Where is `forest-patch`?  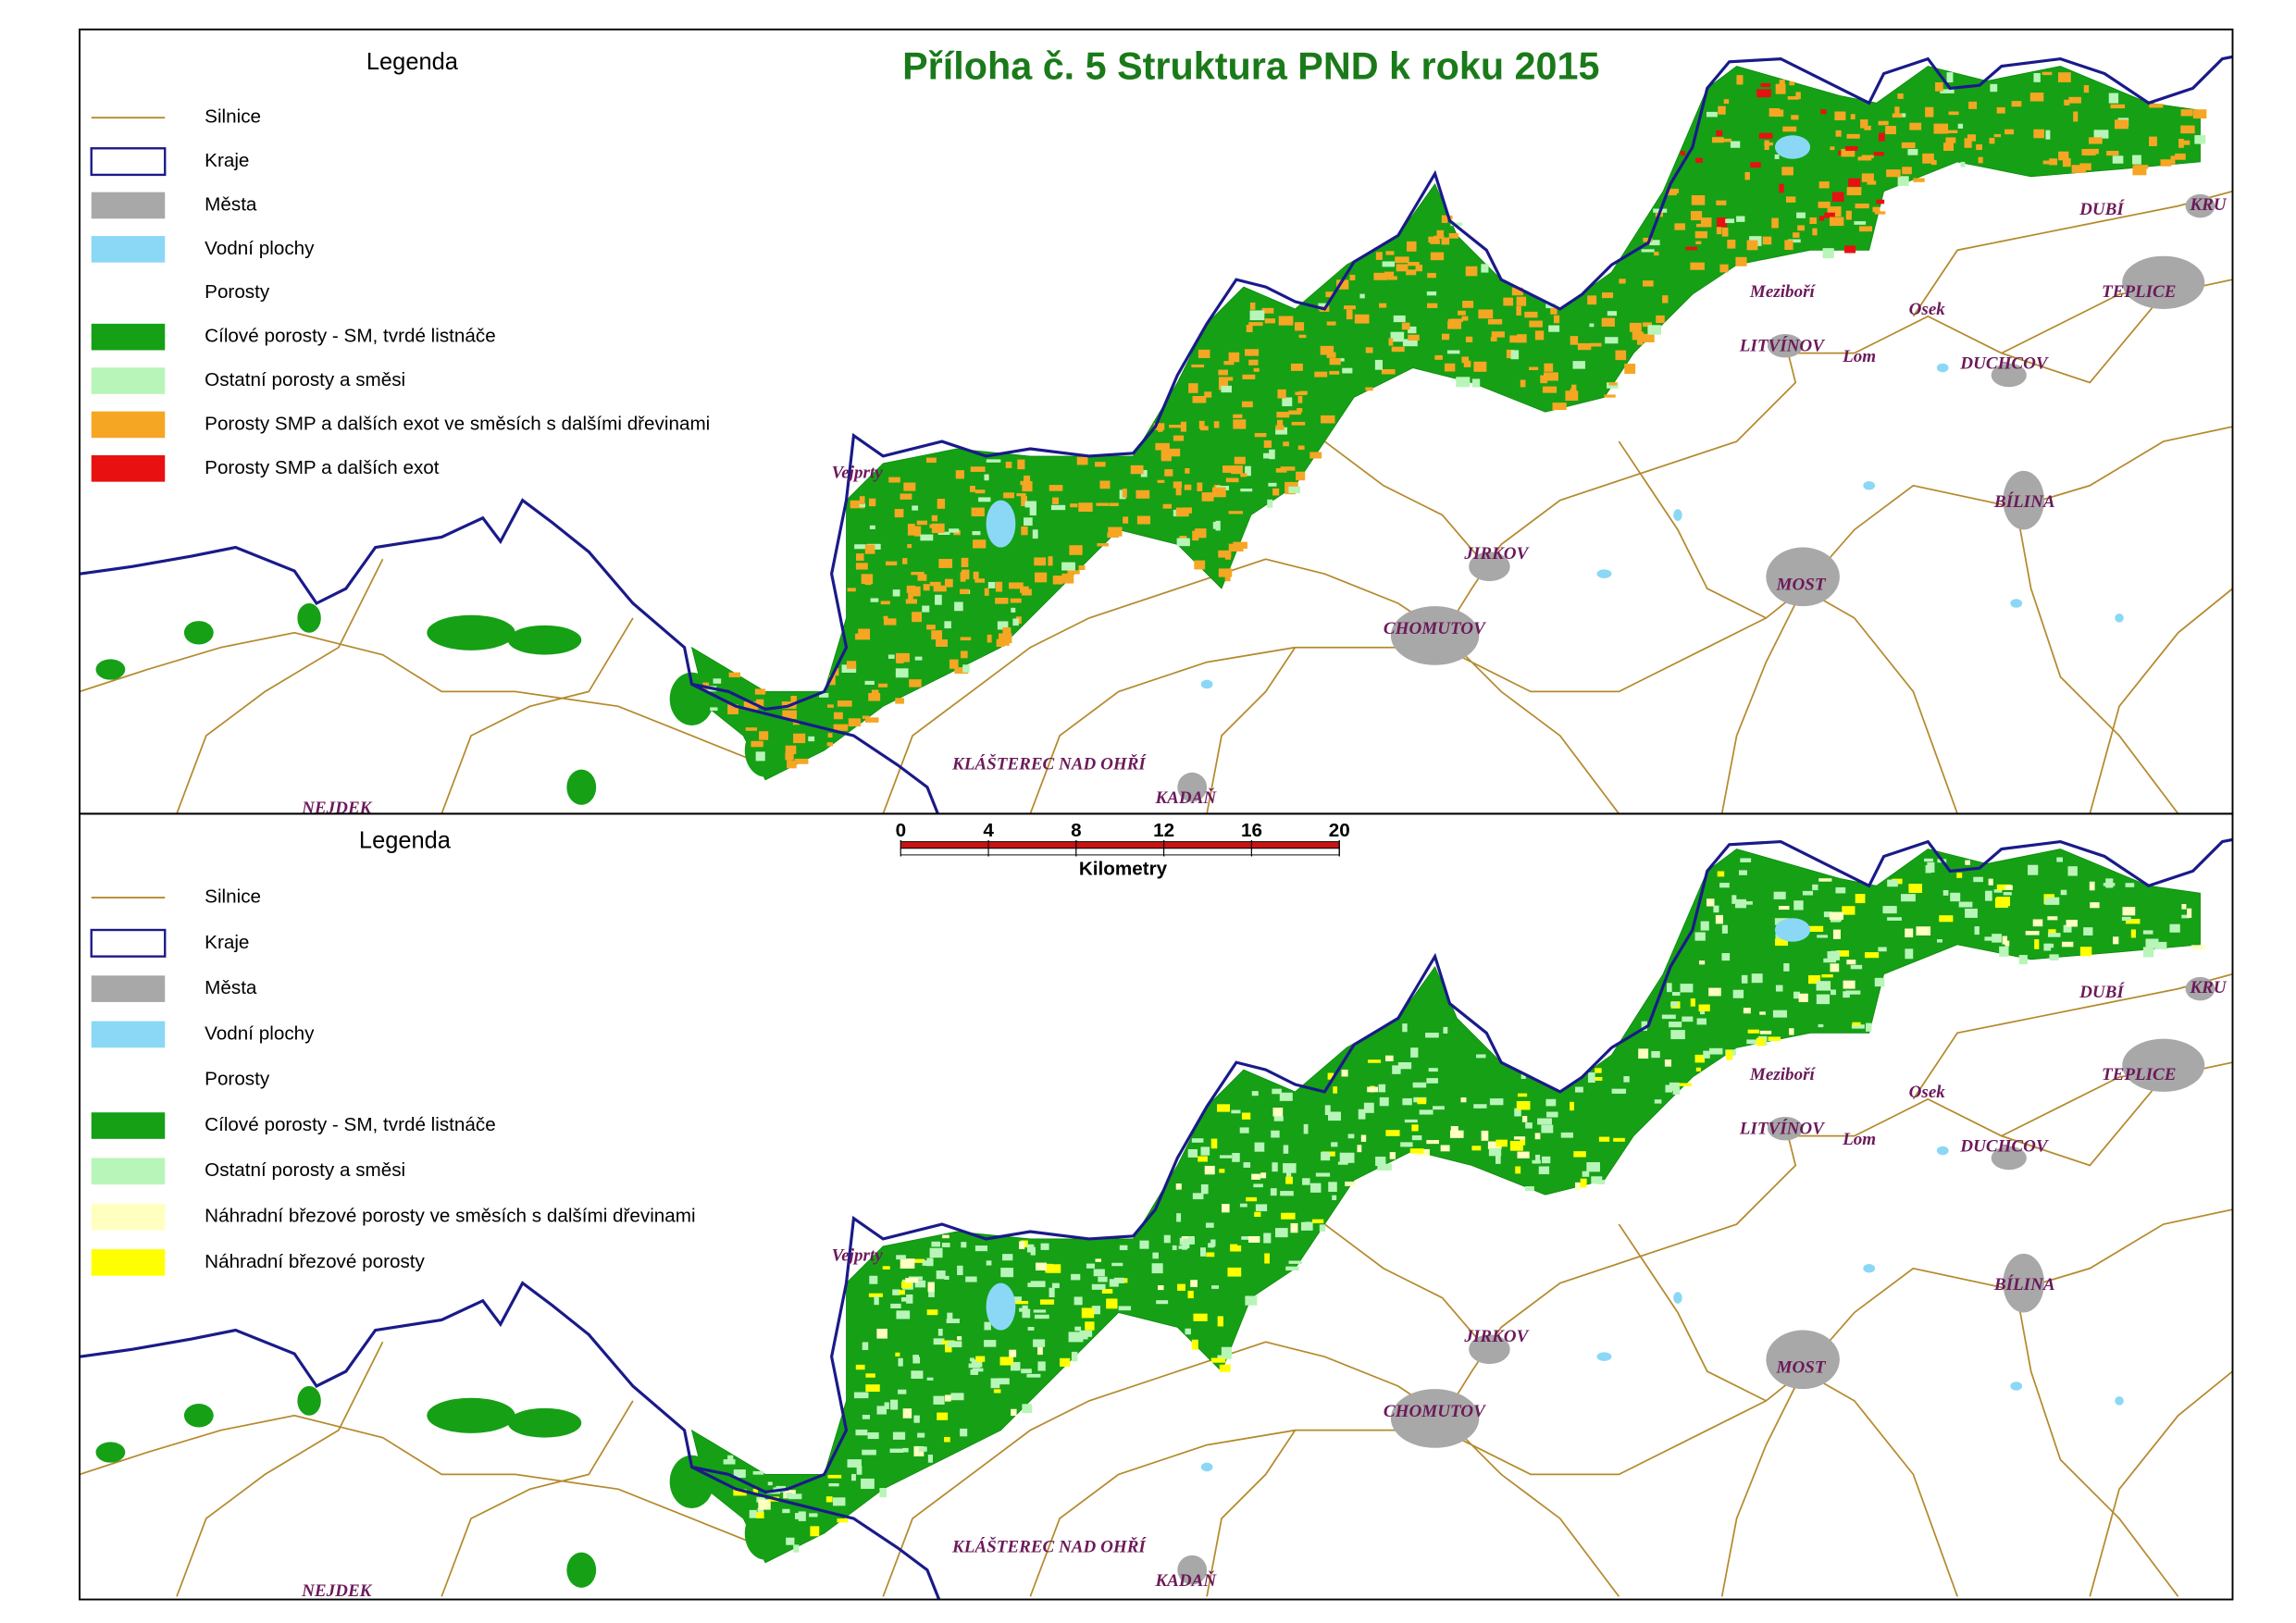
forest-patch is located at coordinates (199, 1416).